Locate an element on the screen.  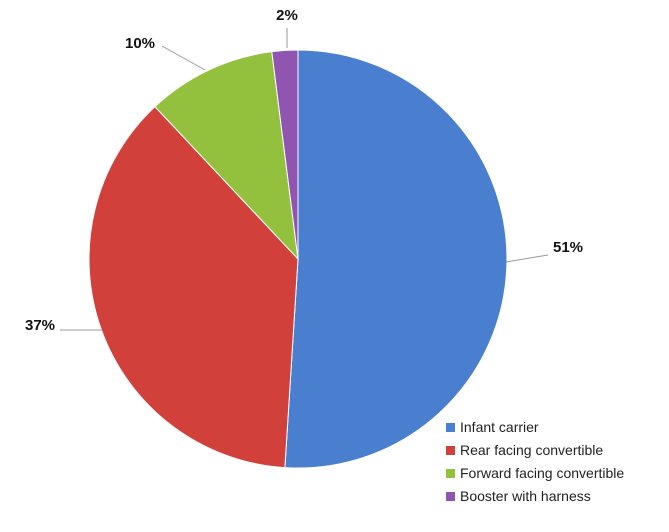
pie-slice-forward-facing-convertible is located at coordinates (226, 156).